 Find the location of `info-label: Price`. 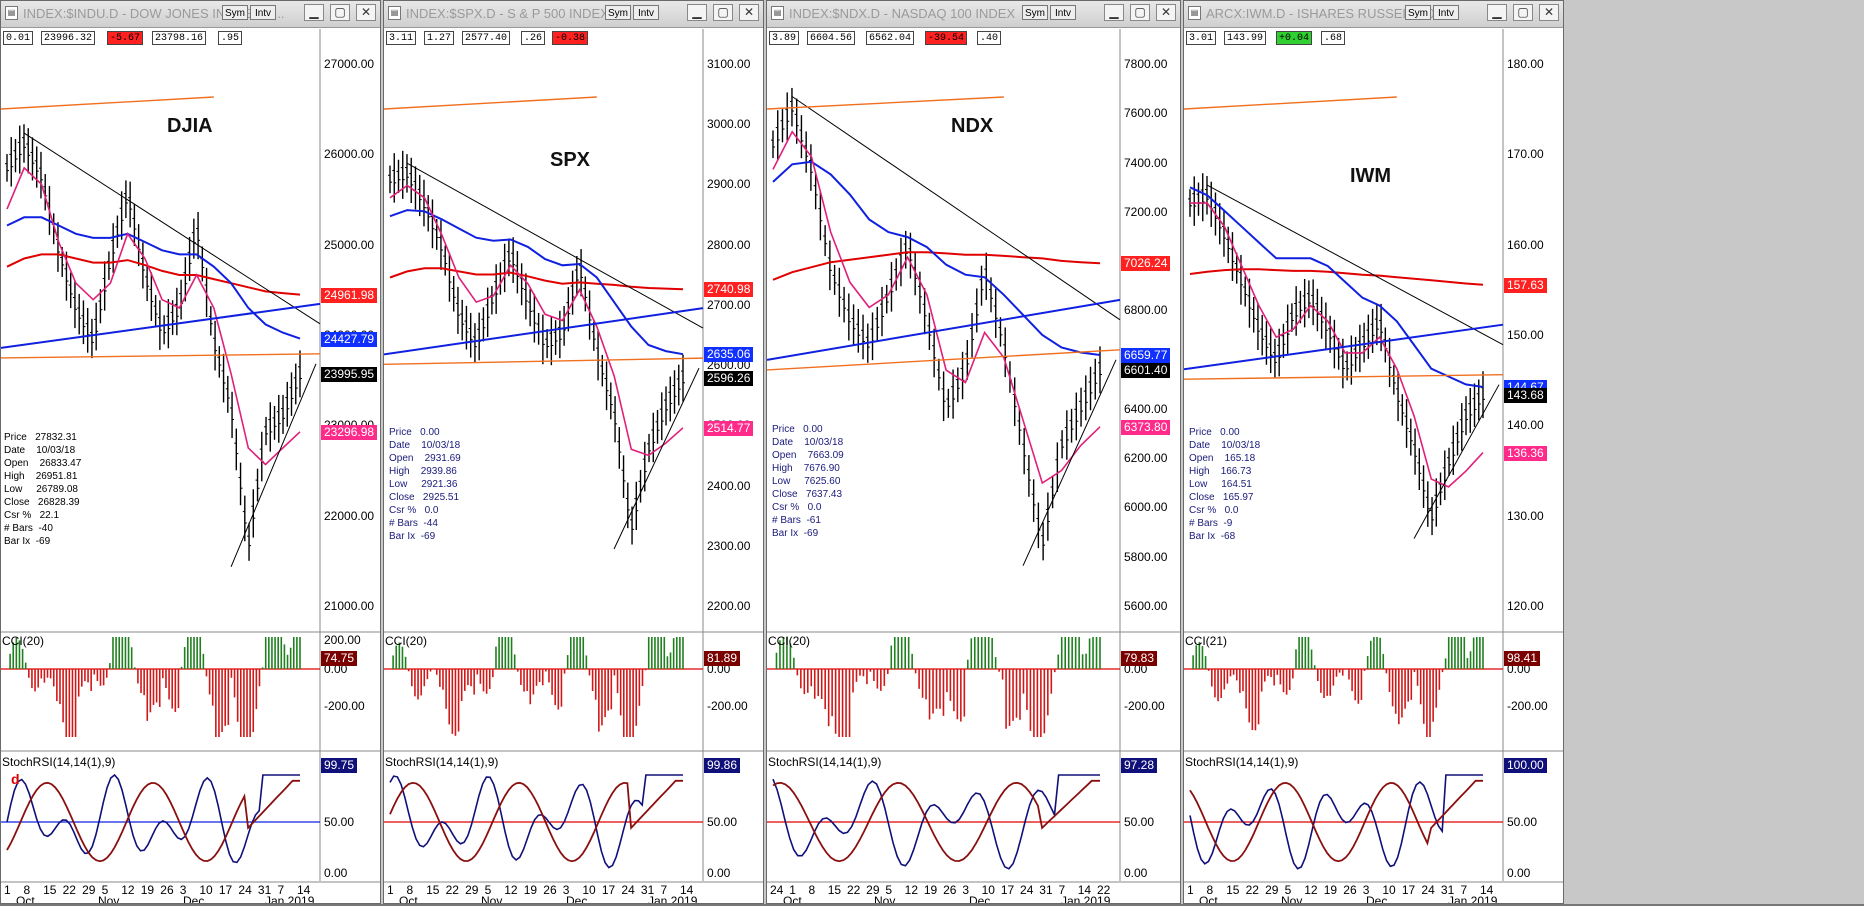

info-label: Price is located at coordinates (405, 432).